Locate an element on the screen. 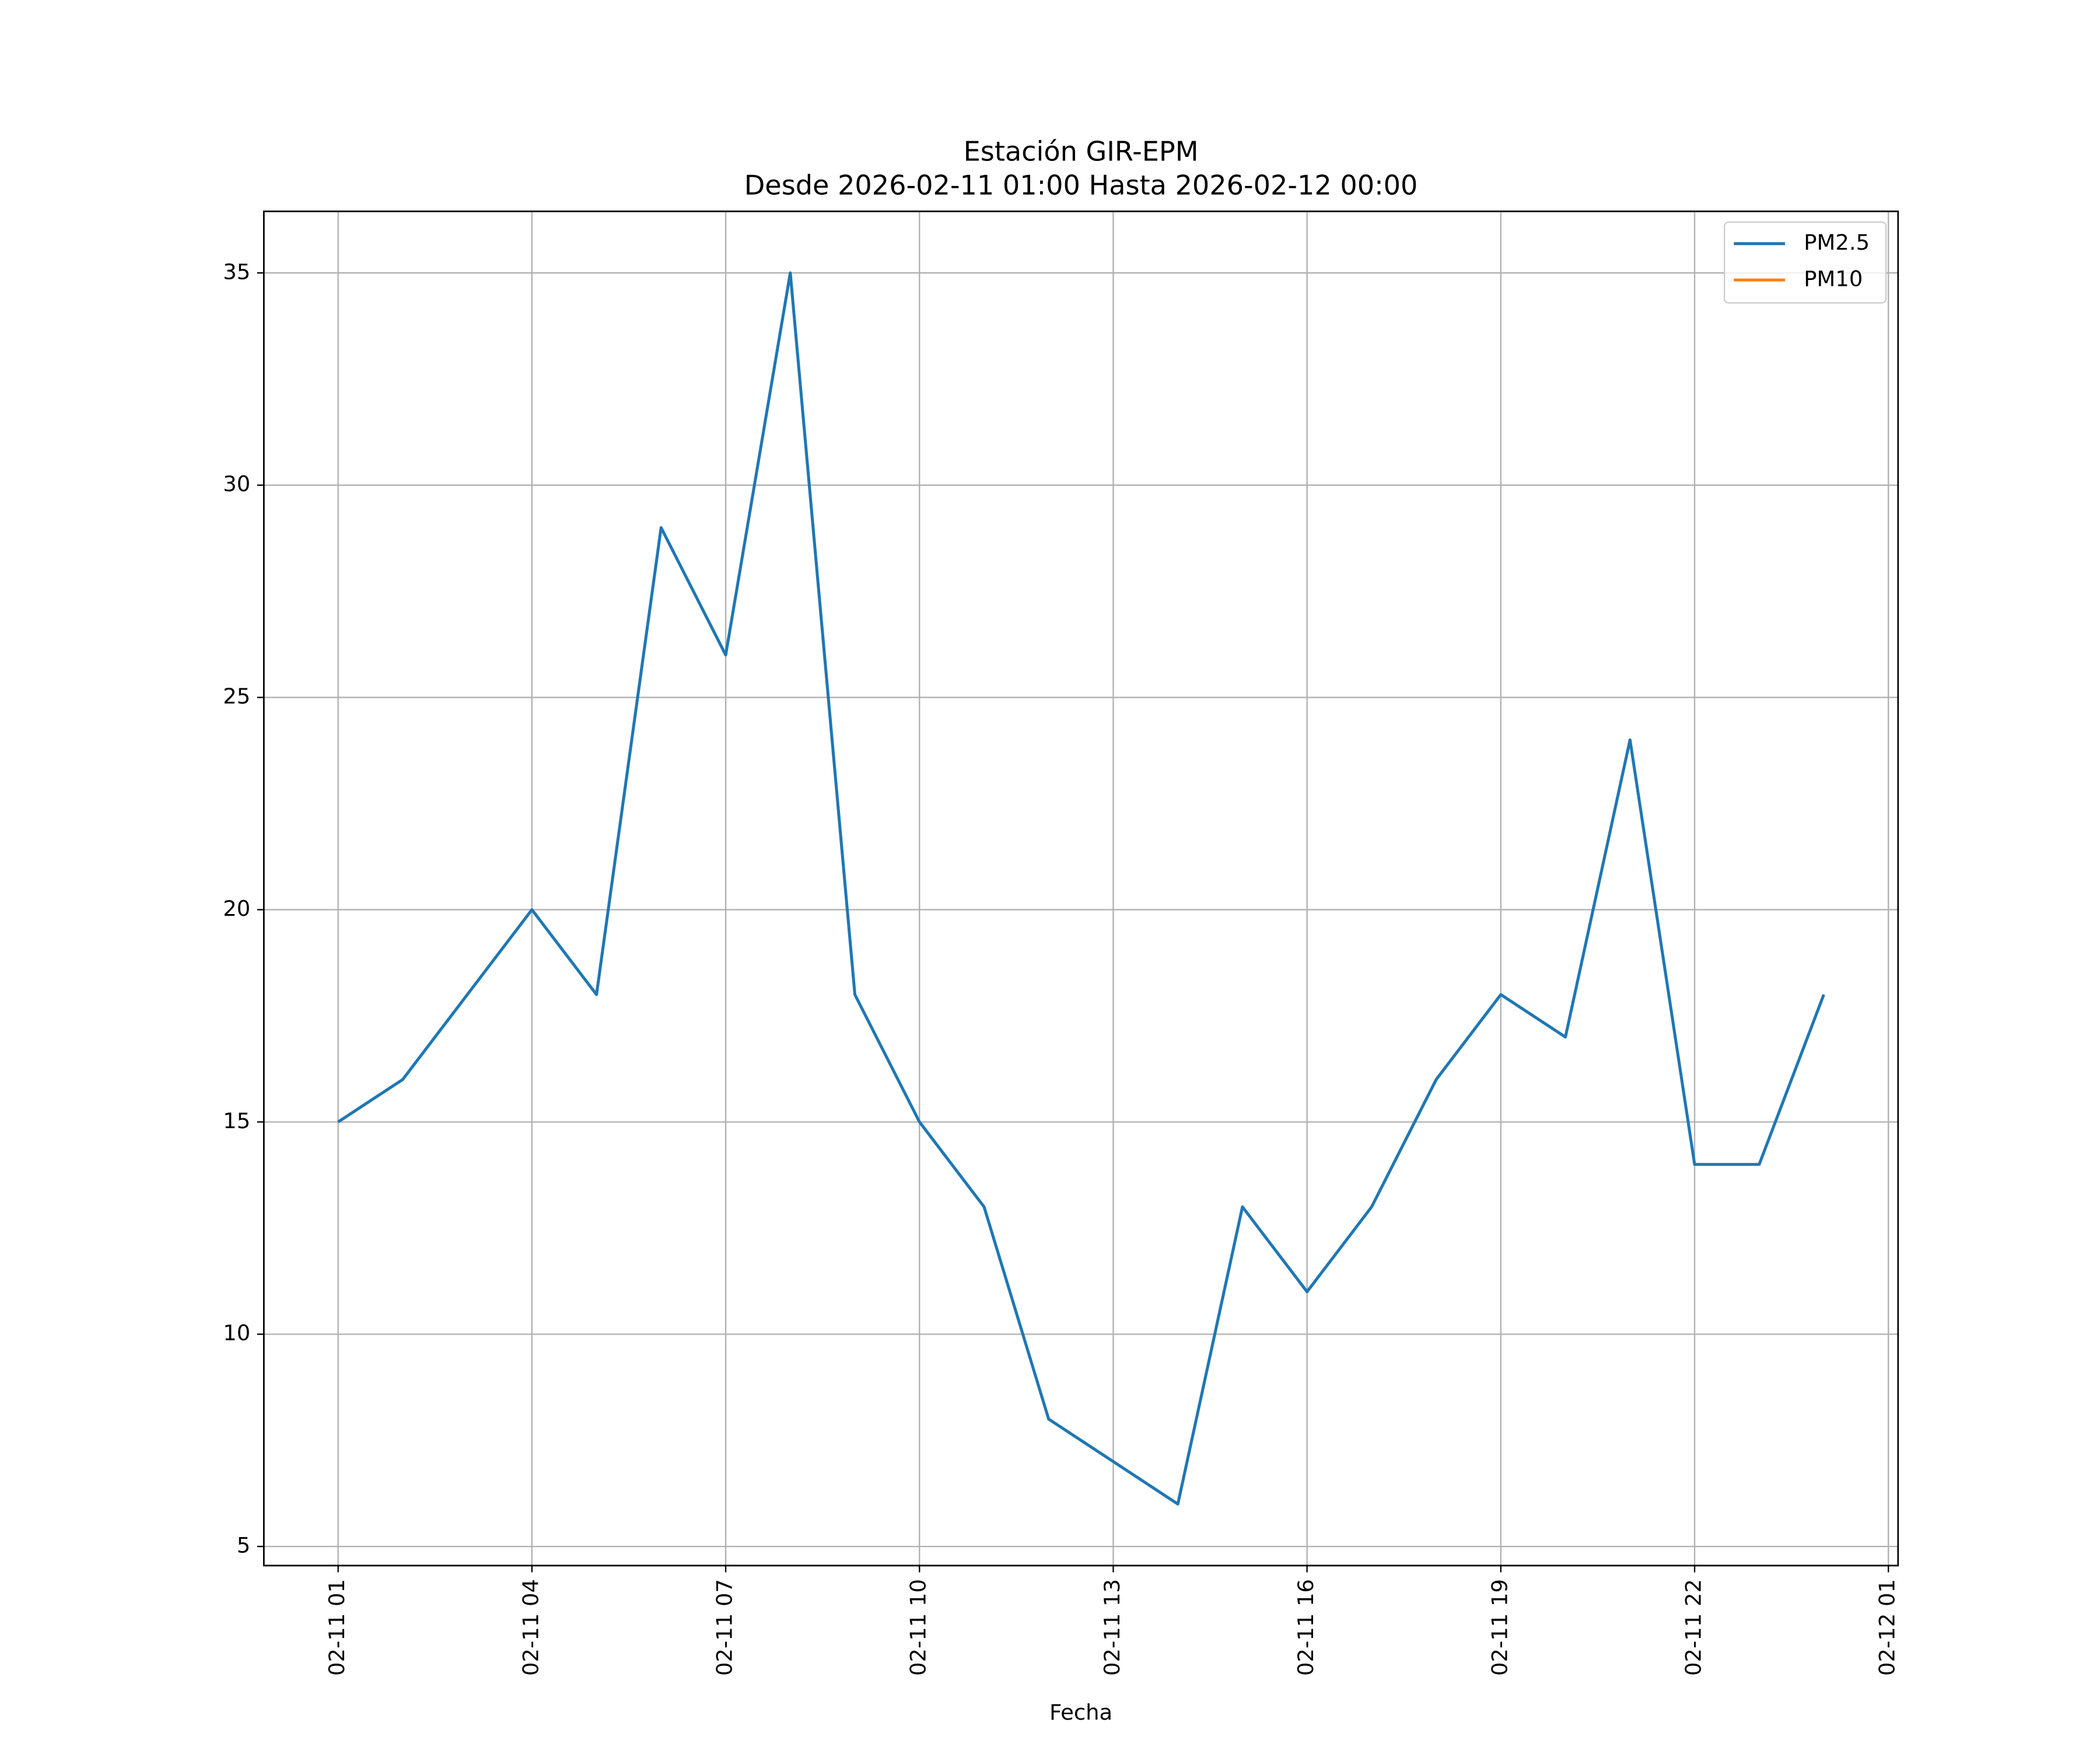 This screenshot has width=2100, height=1750. legend-label: PM10 is located at coordinates (1833, 279).